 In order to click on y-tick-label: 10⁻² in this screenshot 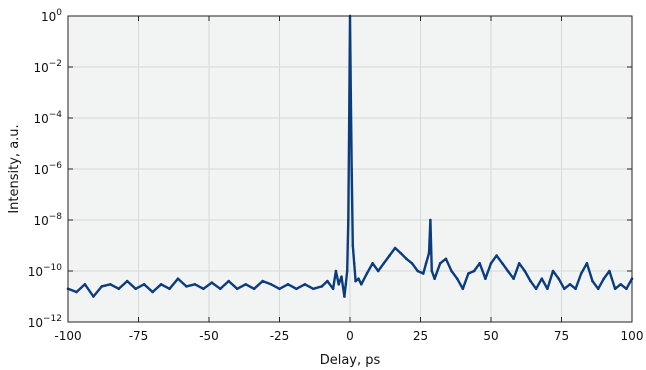, I will do `click(47, 67)`.